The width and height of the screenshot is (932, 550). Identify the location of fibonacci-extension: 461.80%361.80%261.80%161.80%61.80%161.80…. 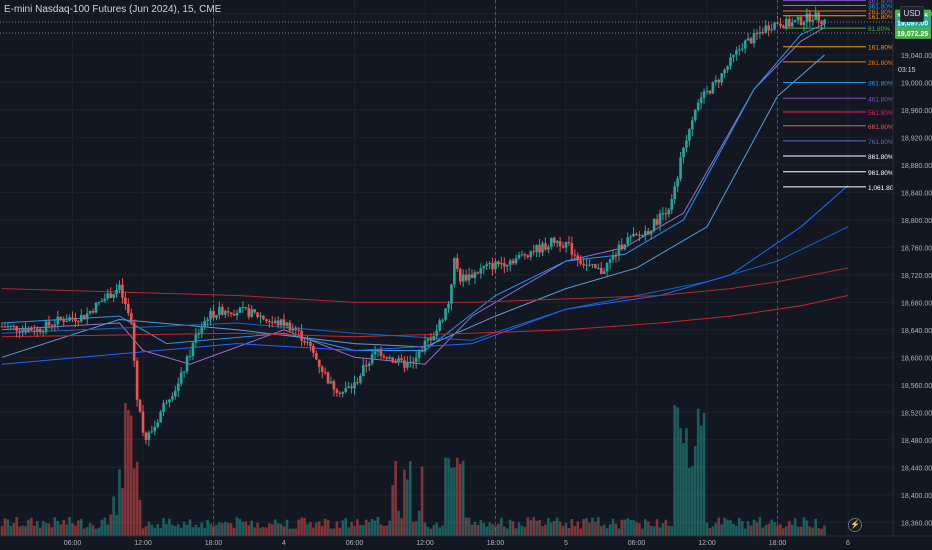
(838, 268).